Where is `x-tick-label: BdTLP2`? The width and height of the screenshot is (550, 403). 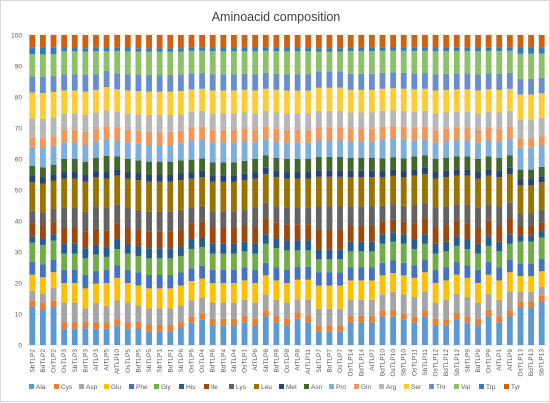 x-tick-label: BdTLP2 is located at coordinates (43, 361).